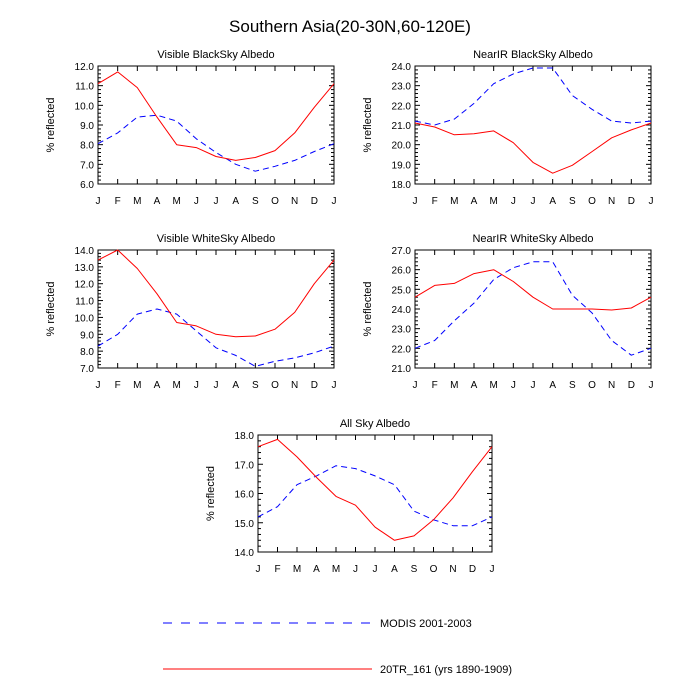 This screenshot has height=700, width=700. I want to click on y-tick-label: 9.0, so click(87, 126).